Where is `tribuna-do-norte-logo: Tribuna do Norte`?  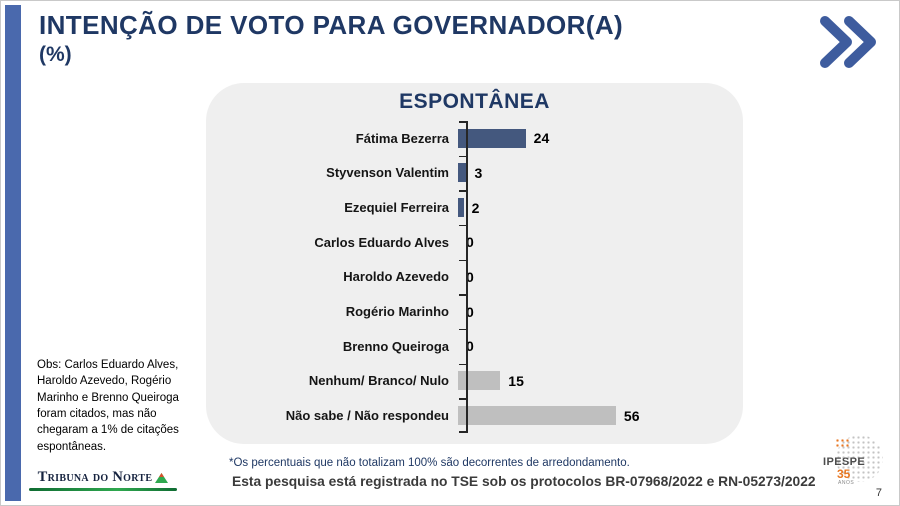 tribuna-do-norte-logo: Tribuna do Norte is located at coordinates (103, 480).